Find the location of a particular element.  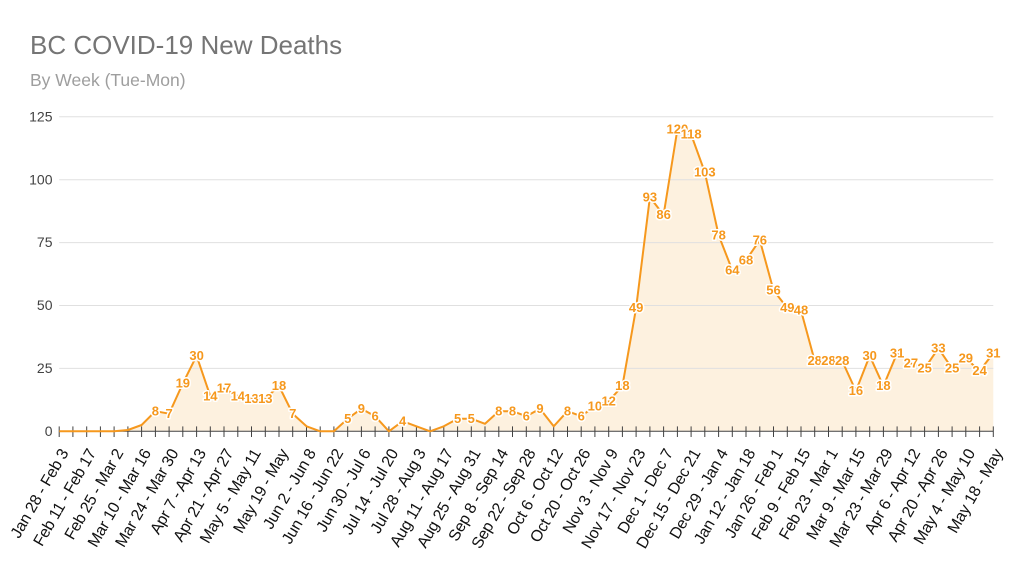

svg-text: 17 is located at coordinates (224, 388).